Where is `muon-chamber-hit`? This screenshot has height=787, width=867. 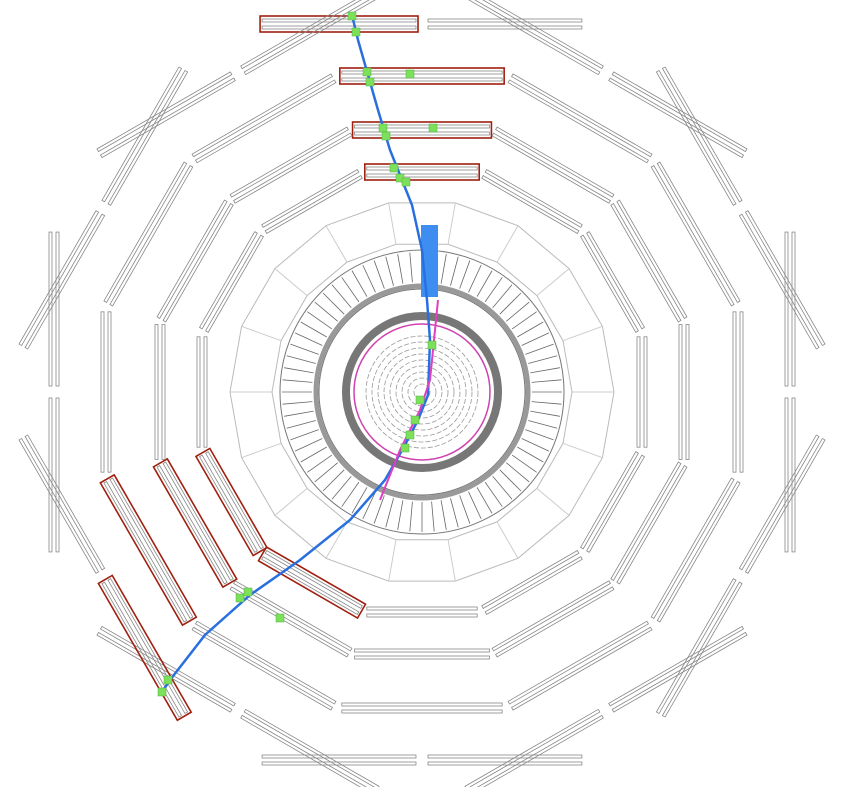 muon-chamber-hit is located at coordinates (422, 76).